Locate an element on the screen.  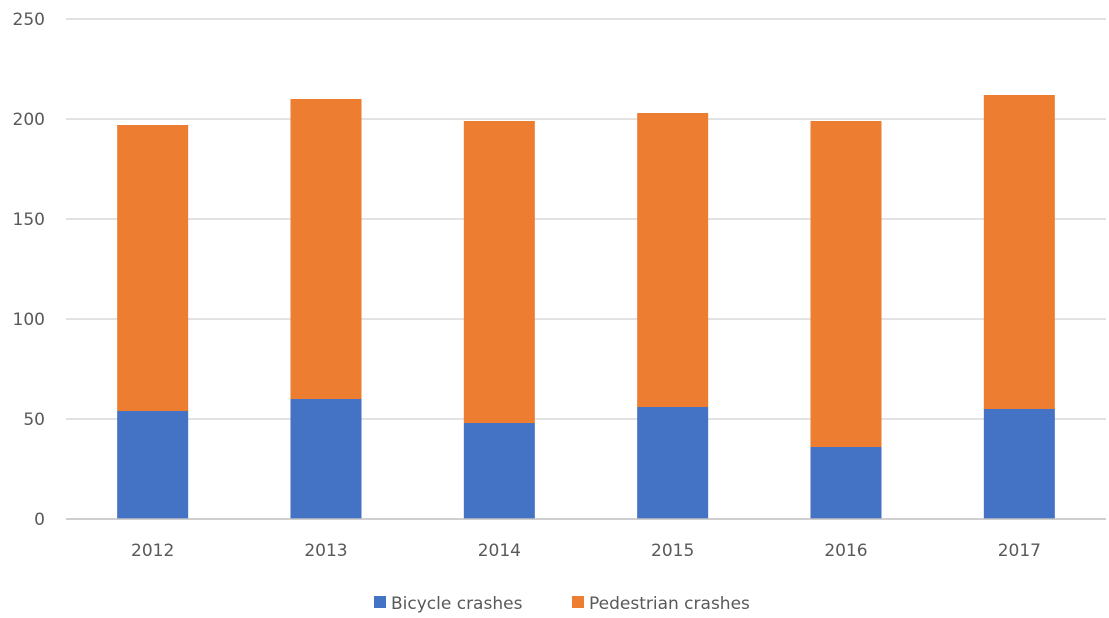
bar-bicycle-crashes-2015 is located at coordinates (673, 463).